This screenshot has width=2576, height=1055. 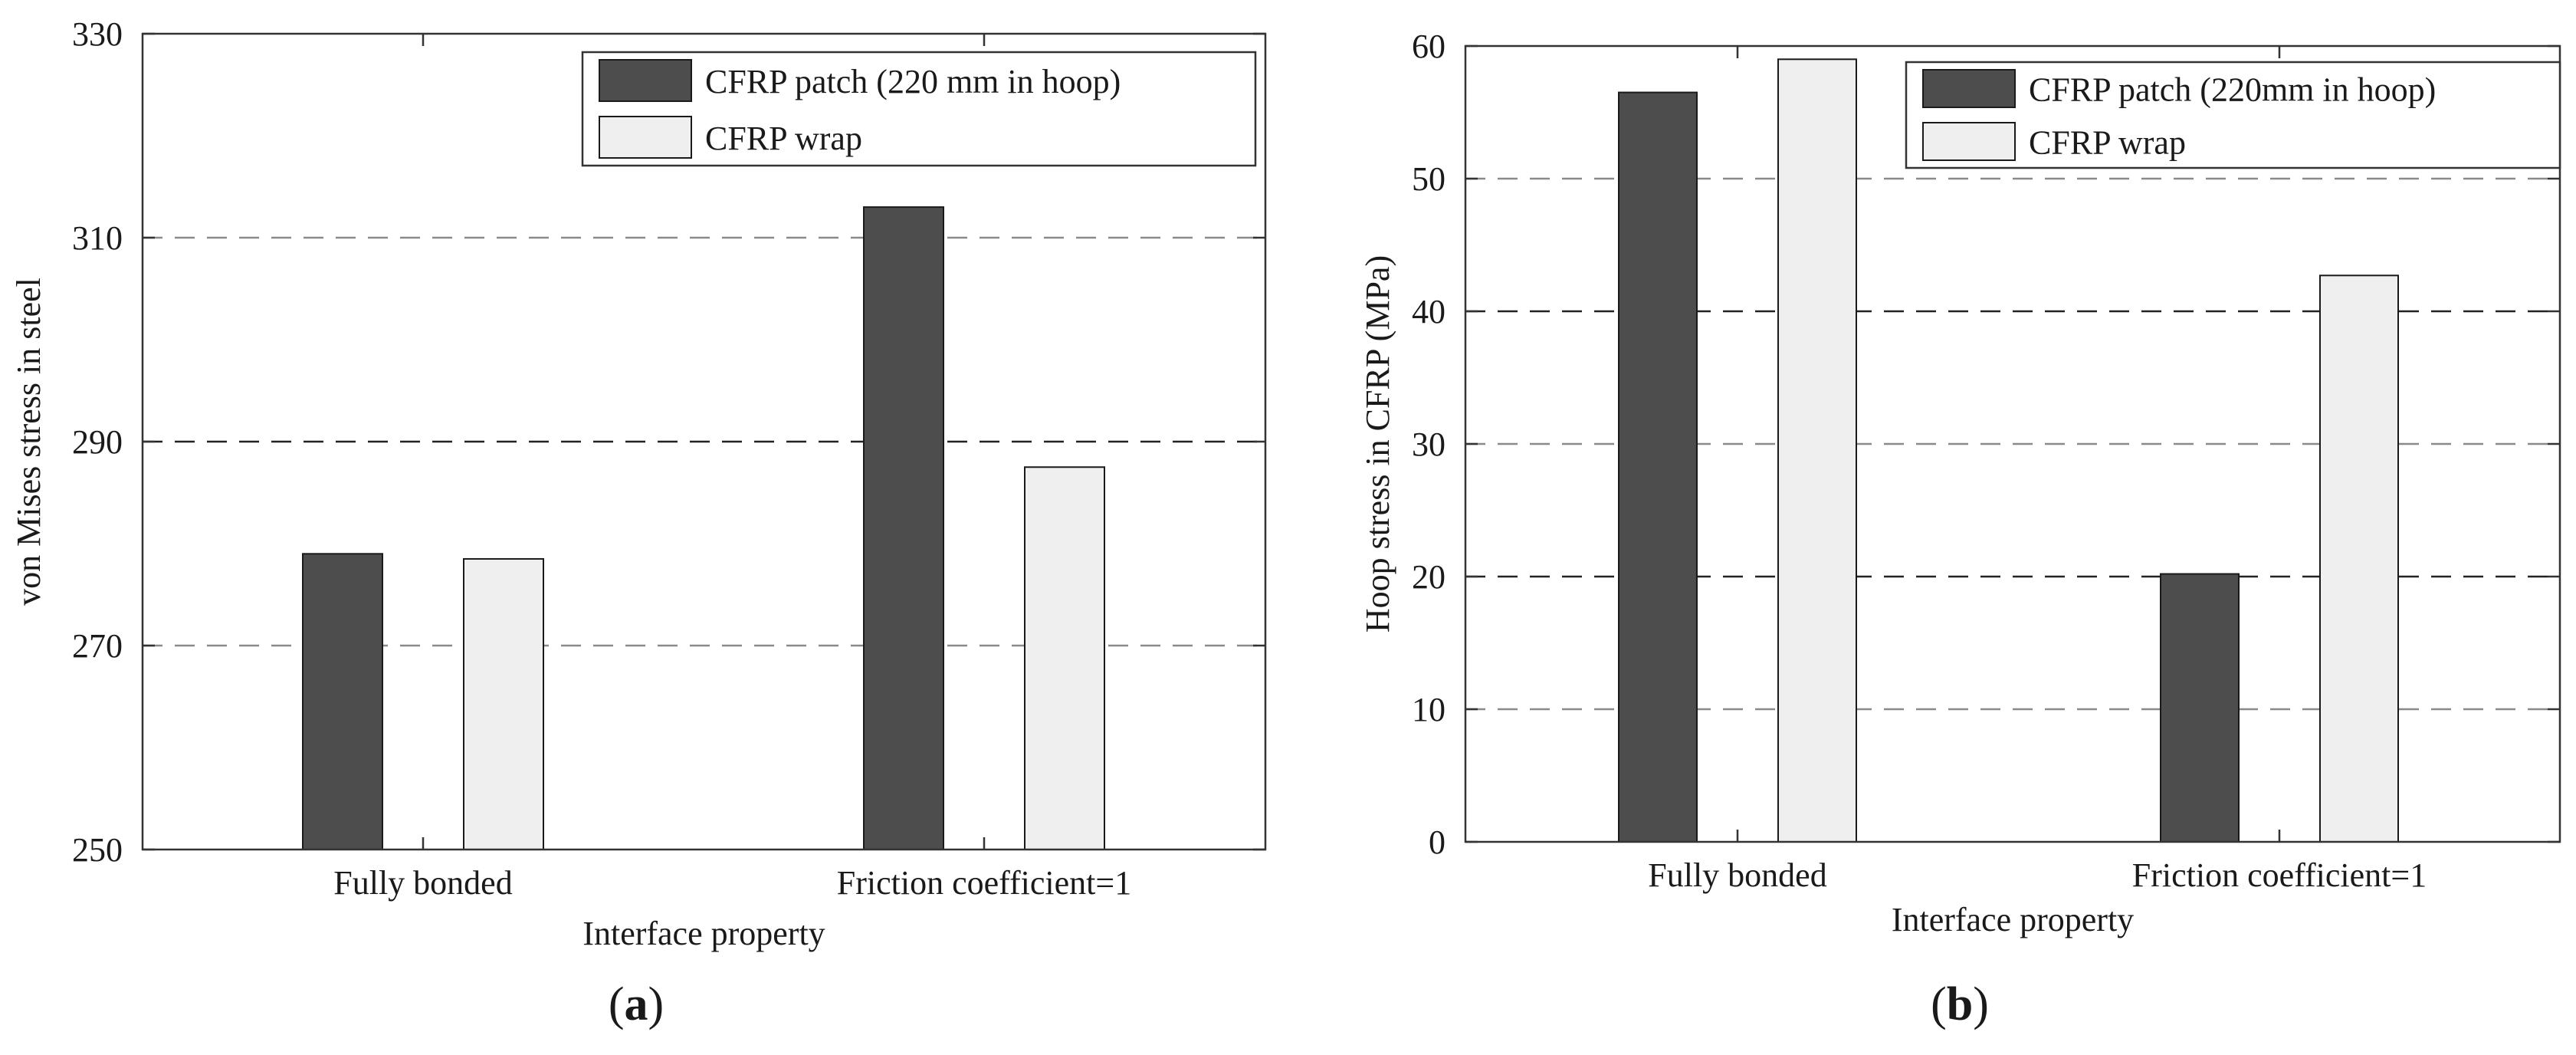 I want to click on panel-a-caption: (a), so click(x=636, y=1004).